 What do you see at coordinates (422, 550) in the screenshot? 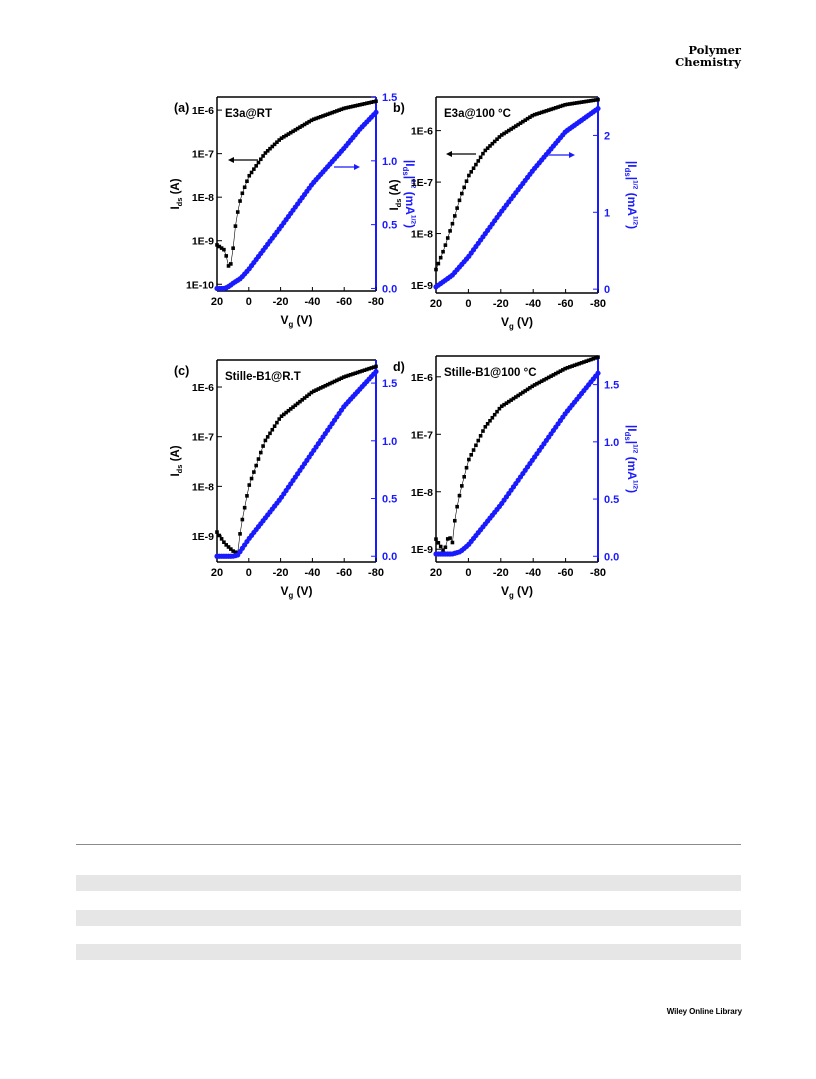
I see `y-left-tick-label: 1E-9` at bounding box center [422, 550].